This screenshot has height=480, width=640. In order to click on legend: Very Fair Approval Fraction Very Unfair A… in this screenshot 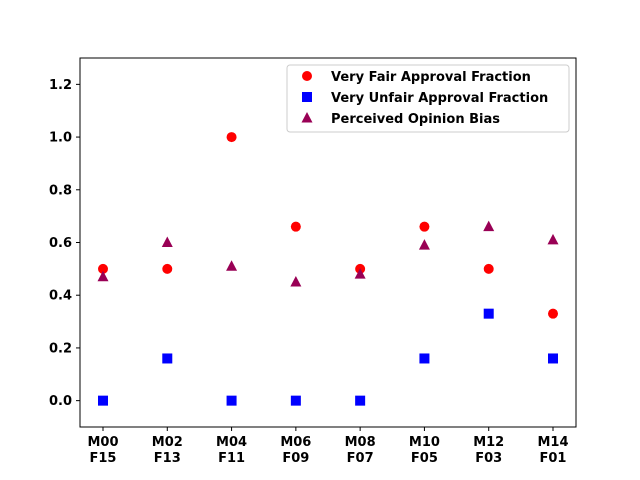, I will do `click(428, 98)`.